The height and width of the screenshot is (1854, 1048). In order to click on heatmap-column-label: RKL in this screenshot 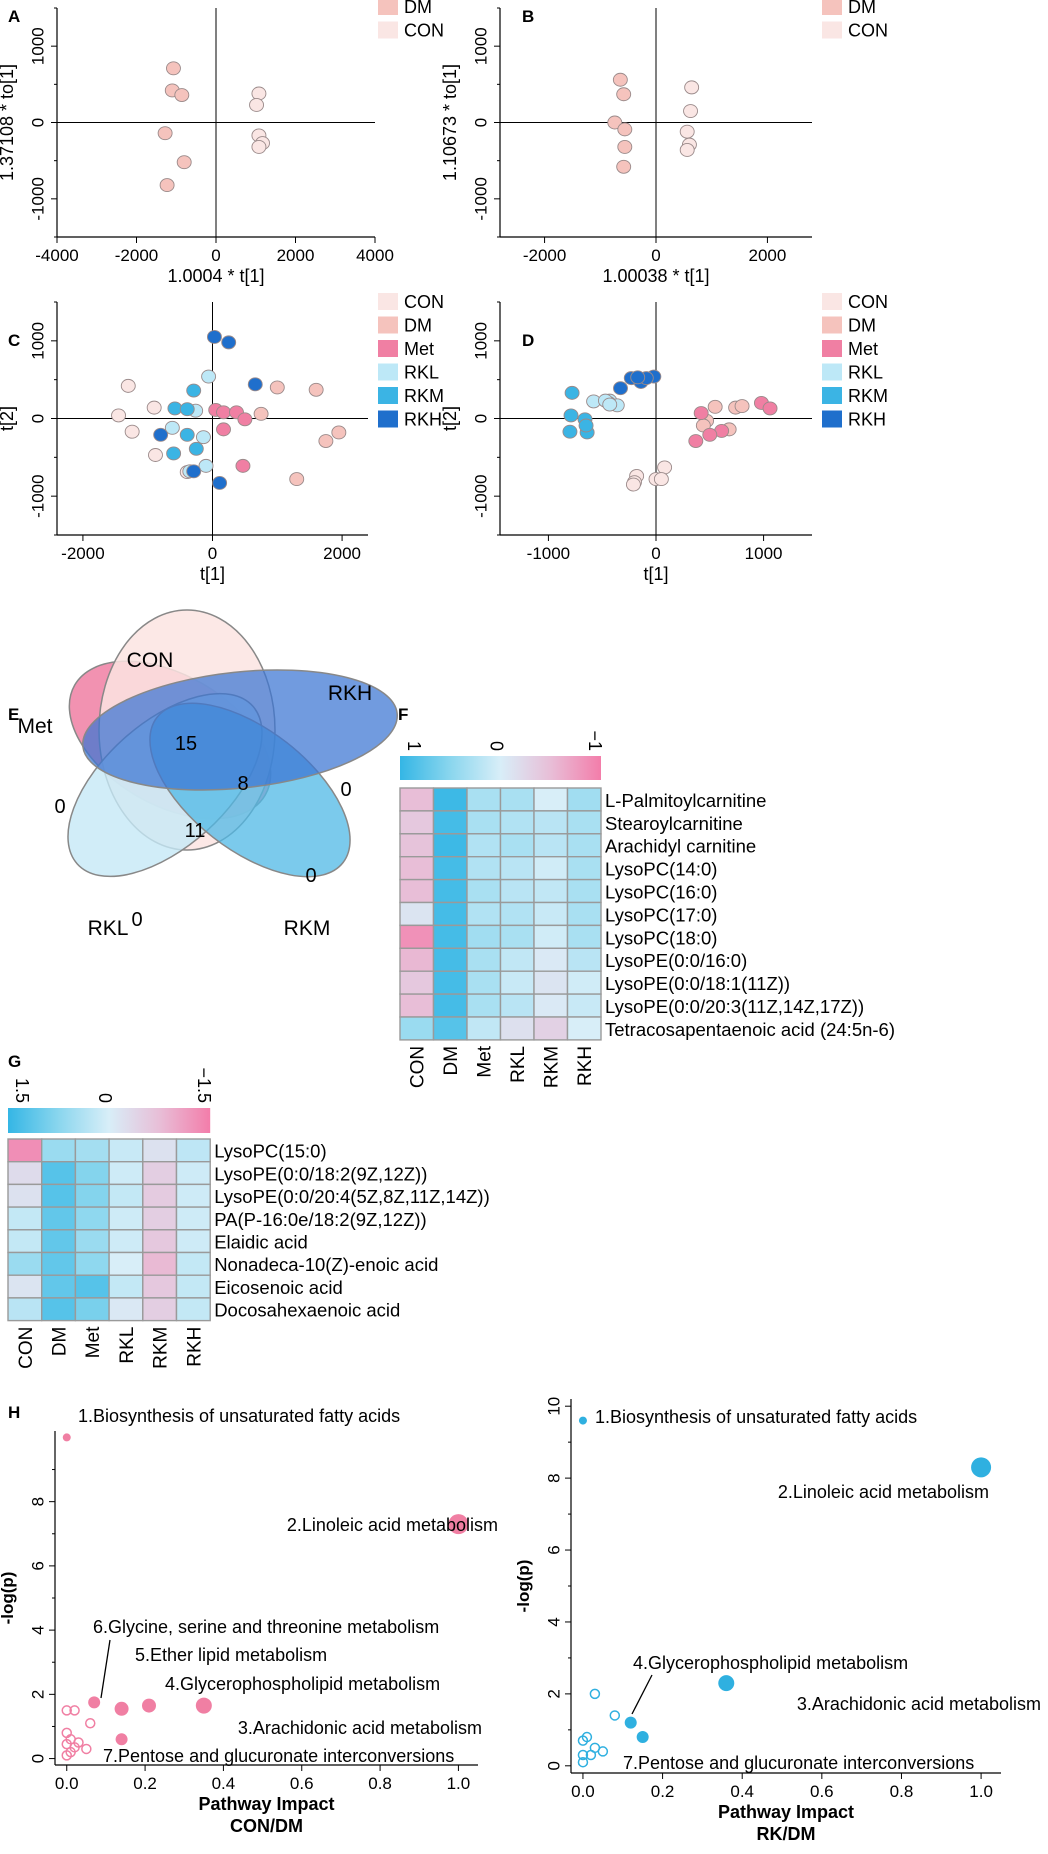, I will do `click(127, 1345)`.